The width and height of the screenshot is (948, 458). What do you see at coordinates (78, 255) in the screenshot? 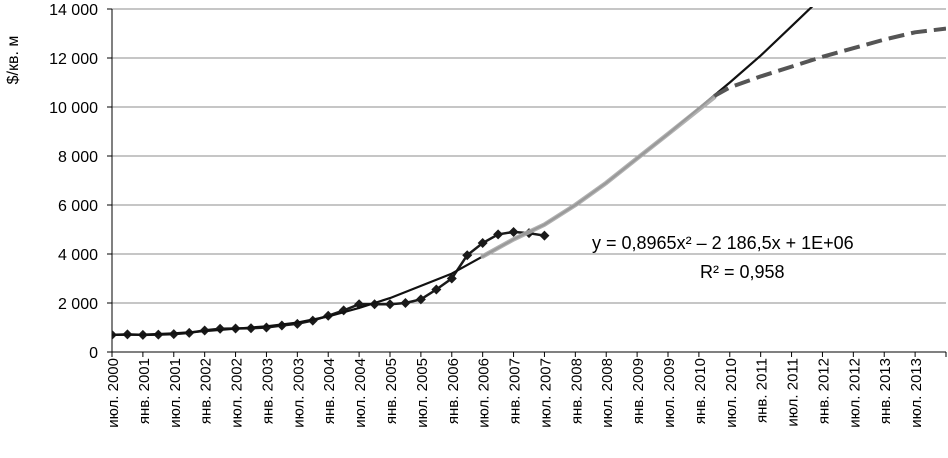
I see `y-tick-label: 4 000` at bounding box center [78, 255].